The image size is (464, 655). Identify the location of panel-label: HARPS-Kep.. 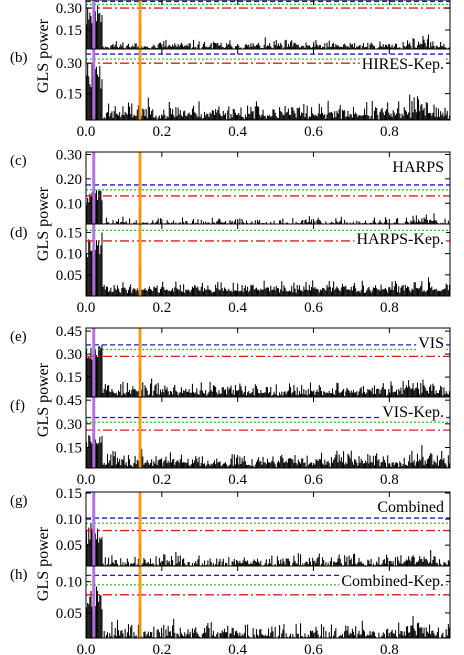
(400, 239).